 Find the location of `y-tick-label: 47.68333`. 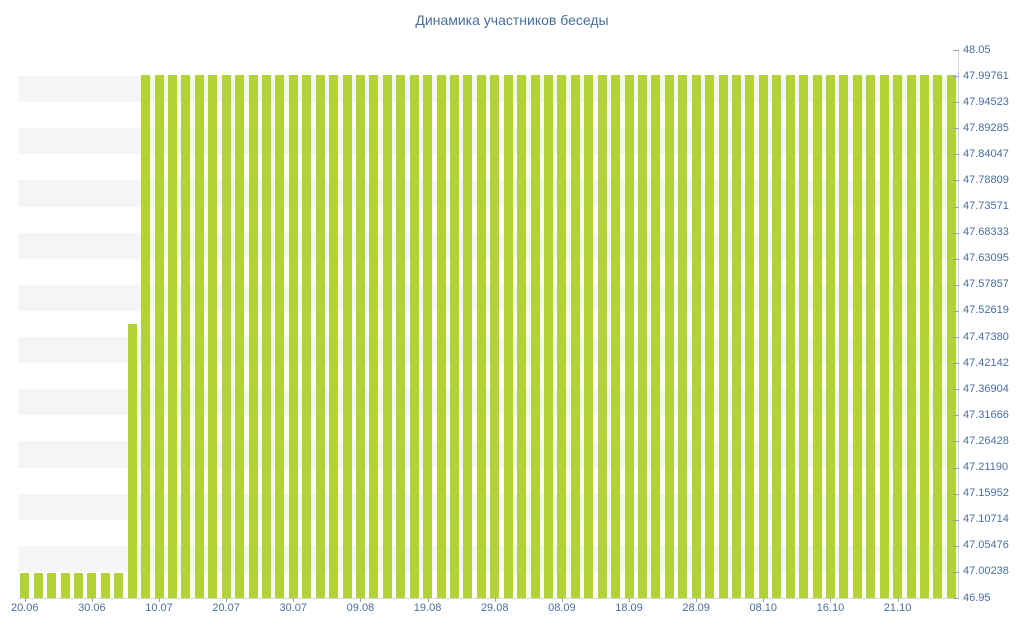

y-tick-label: 47.68333 is located at coordinates (986, 232).